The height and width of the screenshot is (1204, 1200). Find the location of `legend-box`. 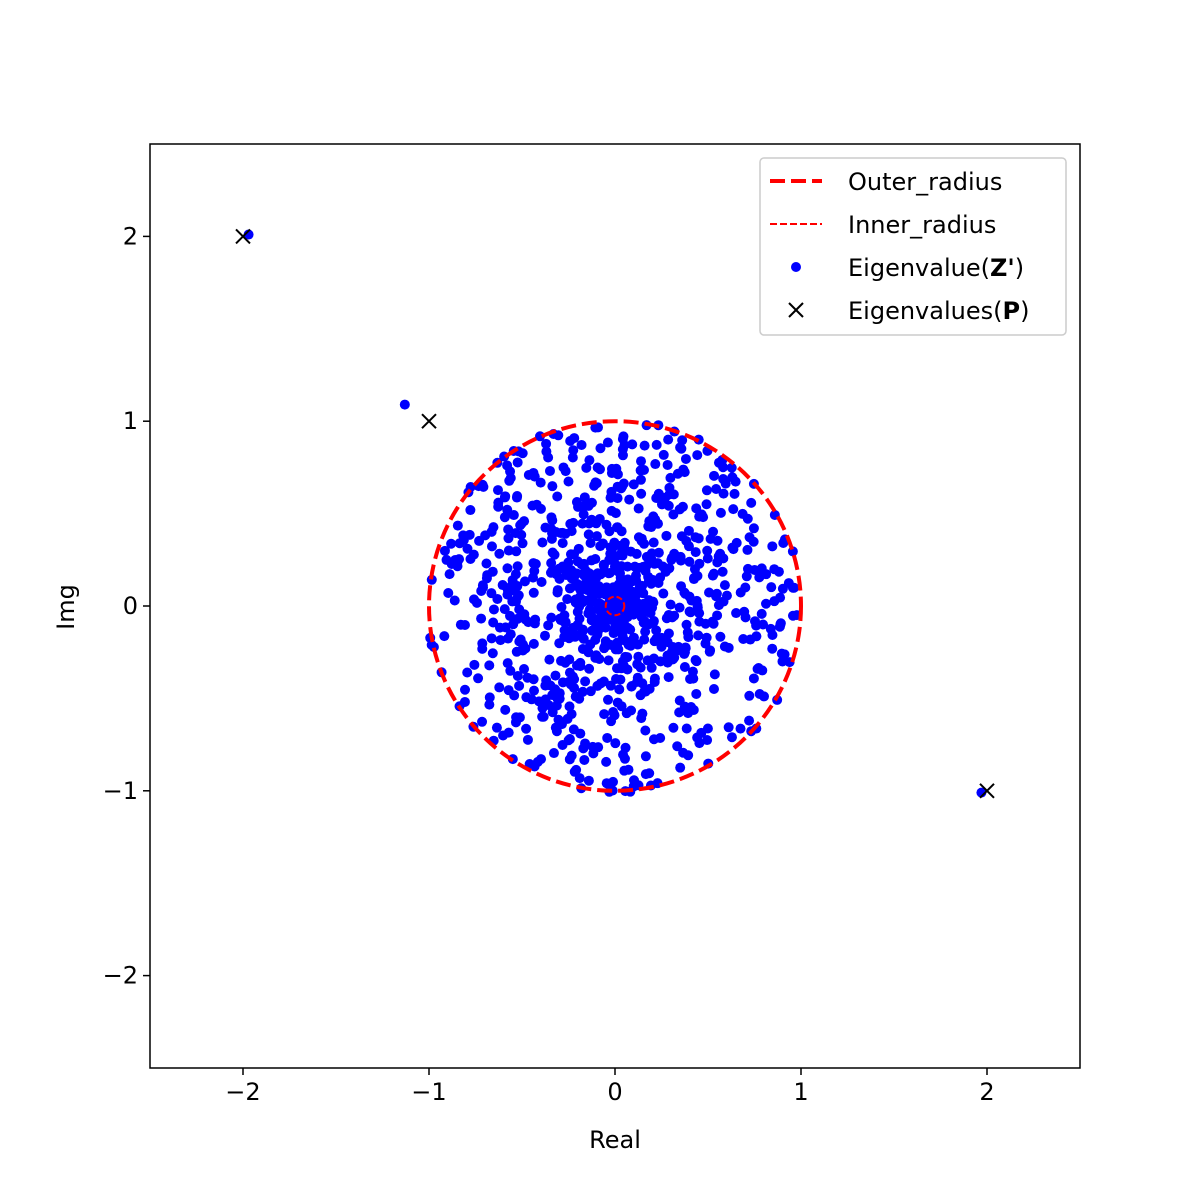

legend-box is located at coordinates (913, 246).